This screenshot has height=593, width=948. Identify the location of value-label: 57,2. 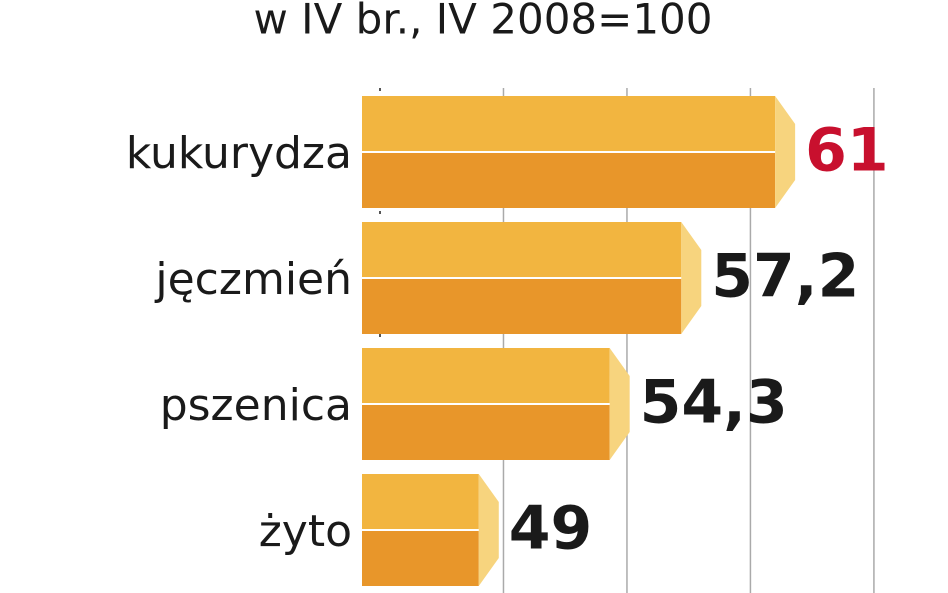
(785, 277).